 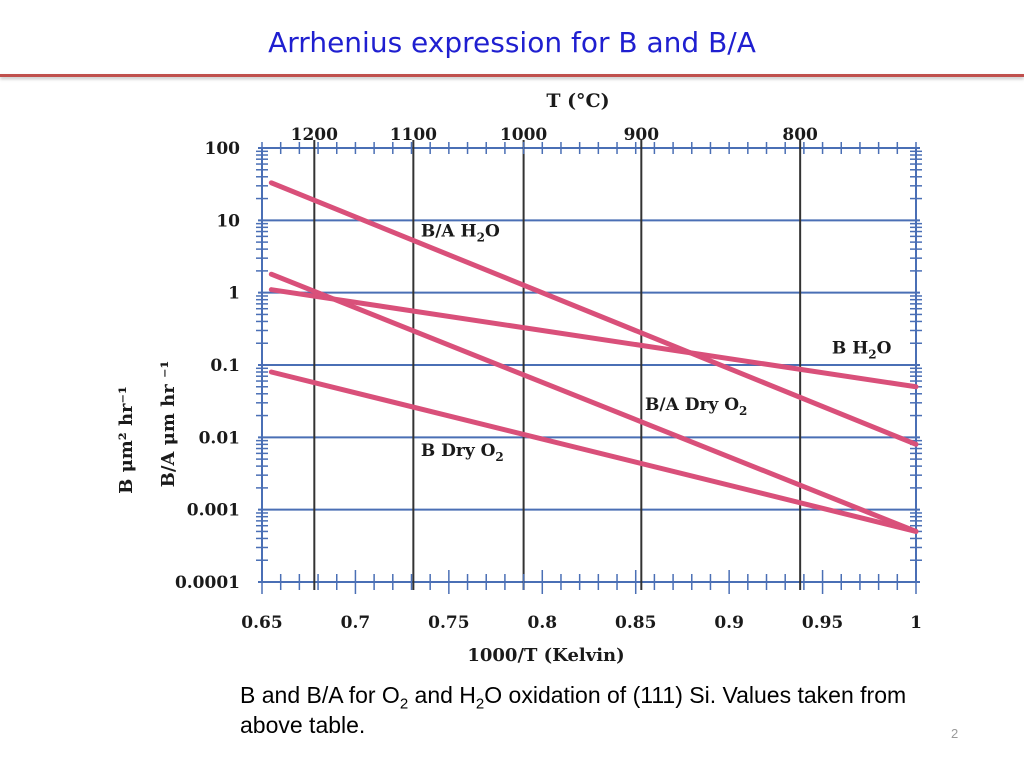 What do you see at coordinates (696, 406) in the screenshot?
I see `series-label: B/A Dry O2` at bounding box center [696, 406].